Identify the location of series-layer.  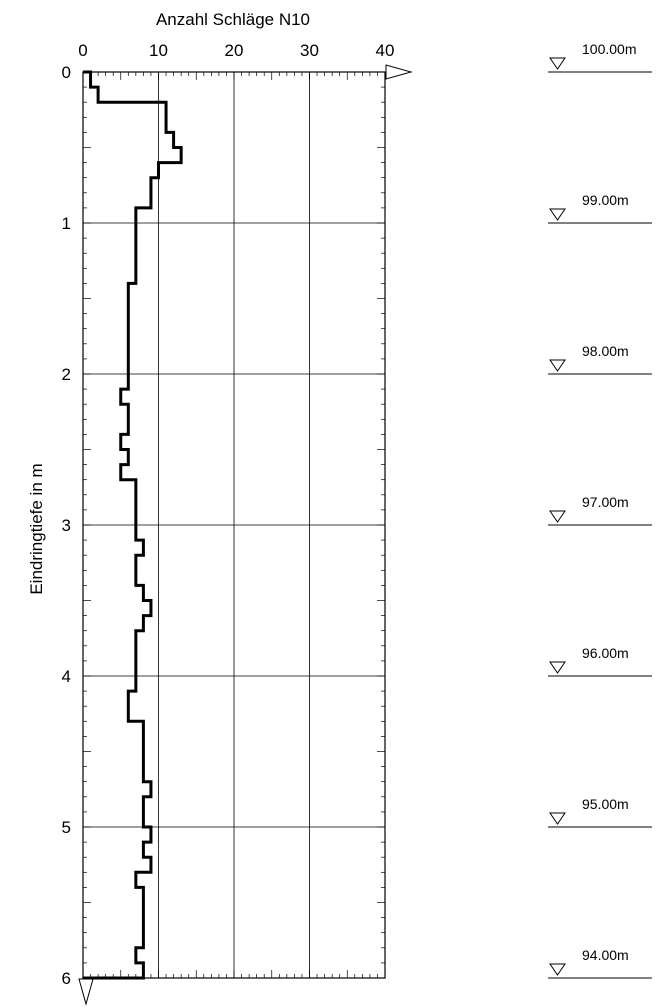
(133, 525).